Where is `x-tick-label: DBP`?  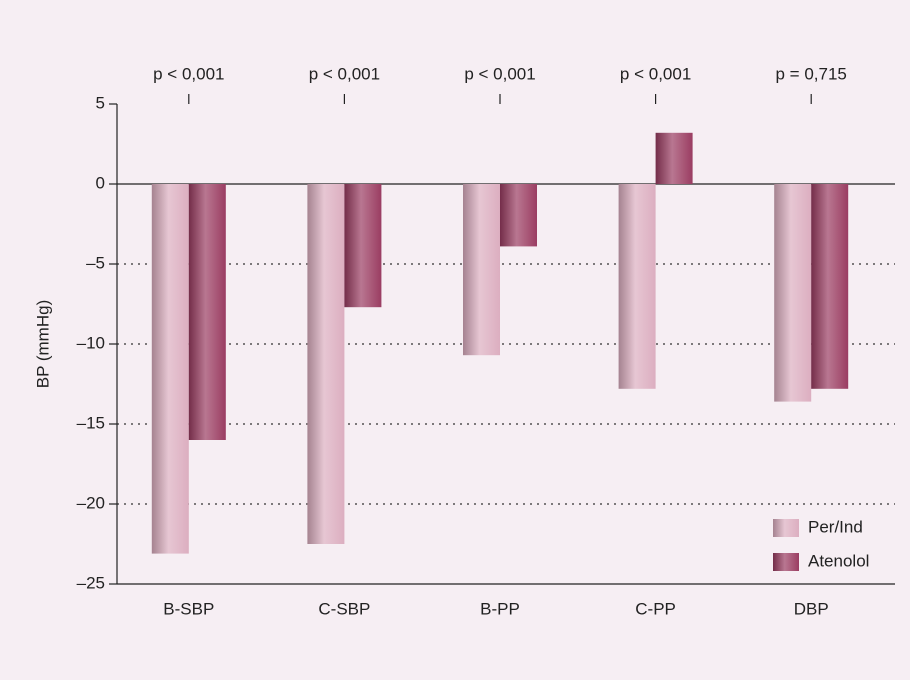 x-tick-label: DBP is located at coordinates (811, 608).